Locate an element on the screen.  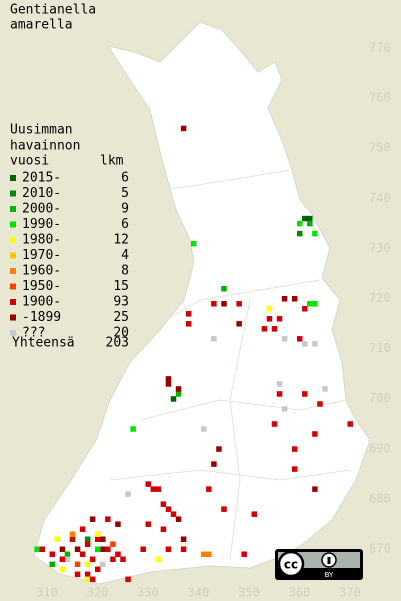
legend-count: 4 is located at coordinates (125, 255).